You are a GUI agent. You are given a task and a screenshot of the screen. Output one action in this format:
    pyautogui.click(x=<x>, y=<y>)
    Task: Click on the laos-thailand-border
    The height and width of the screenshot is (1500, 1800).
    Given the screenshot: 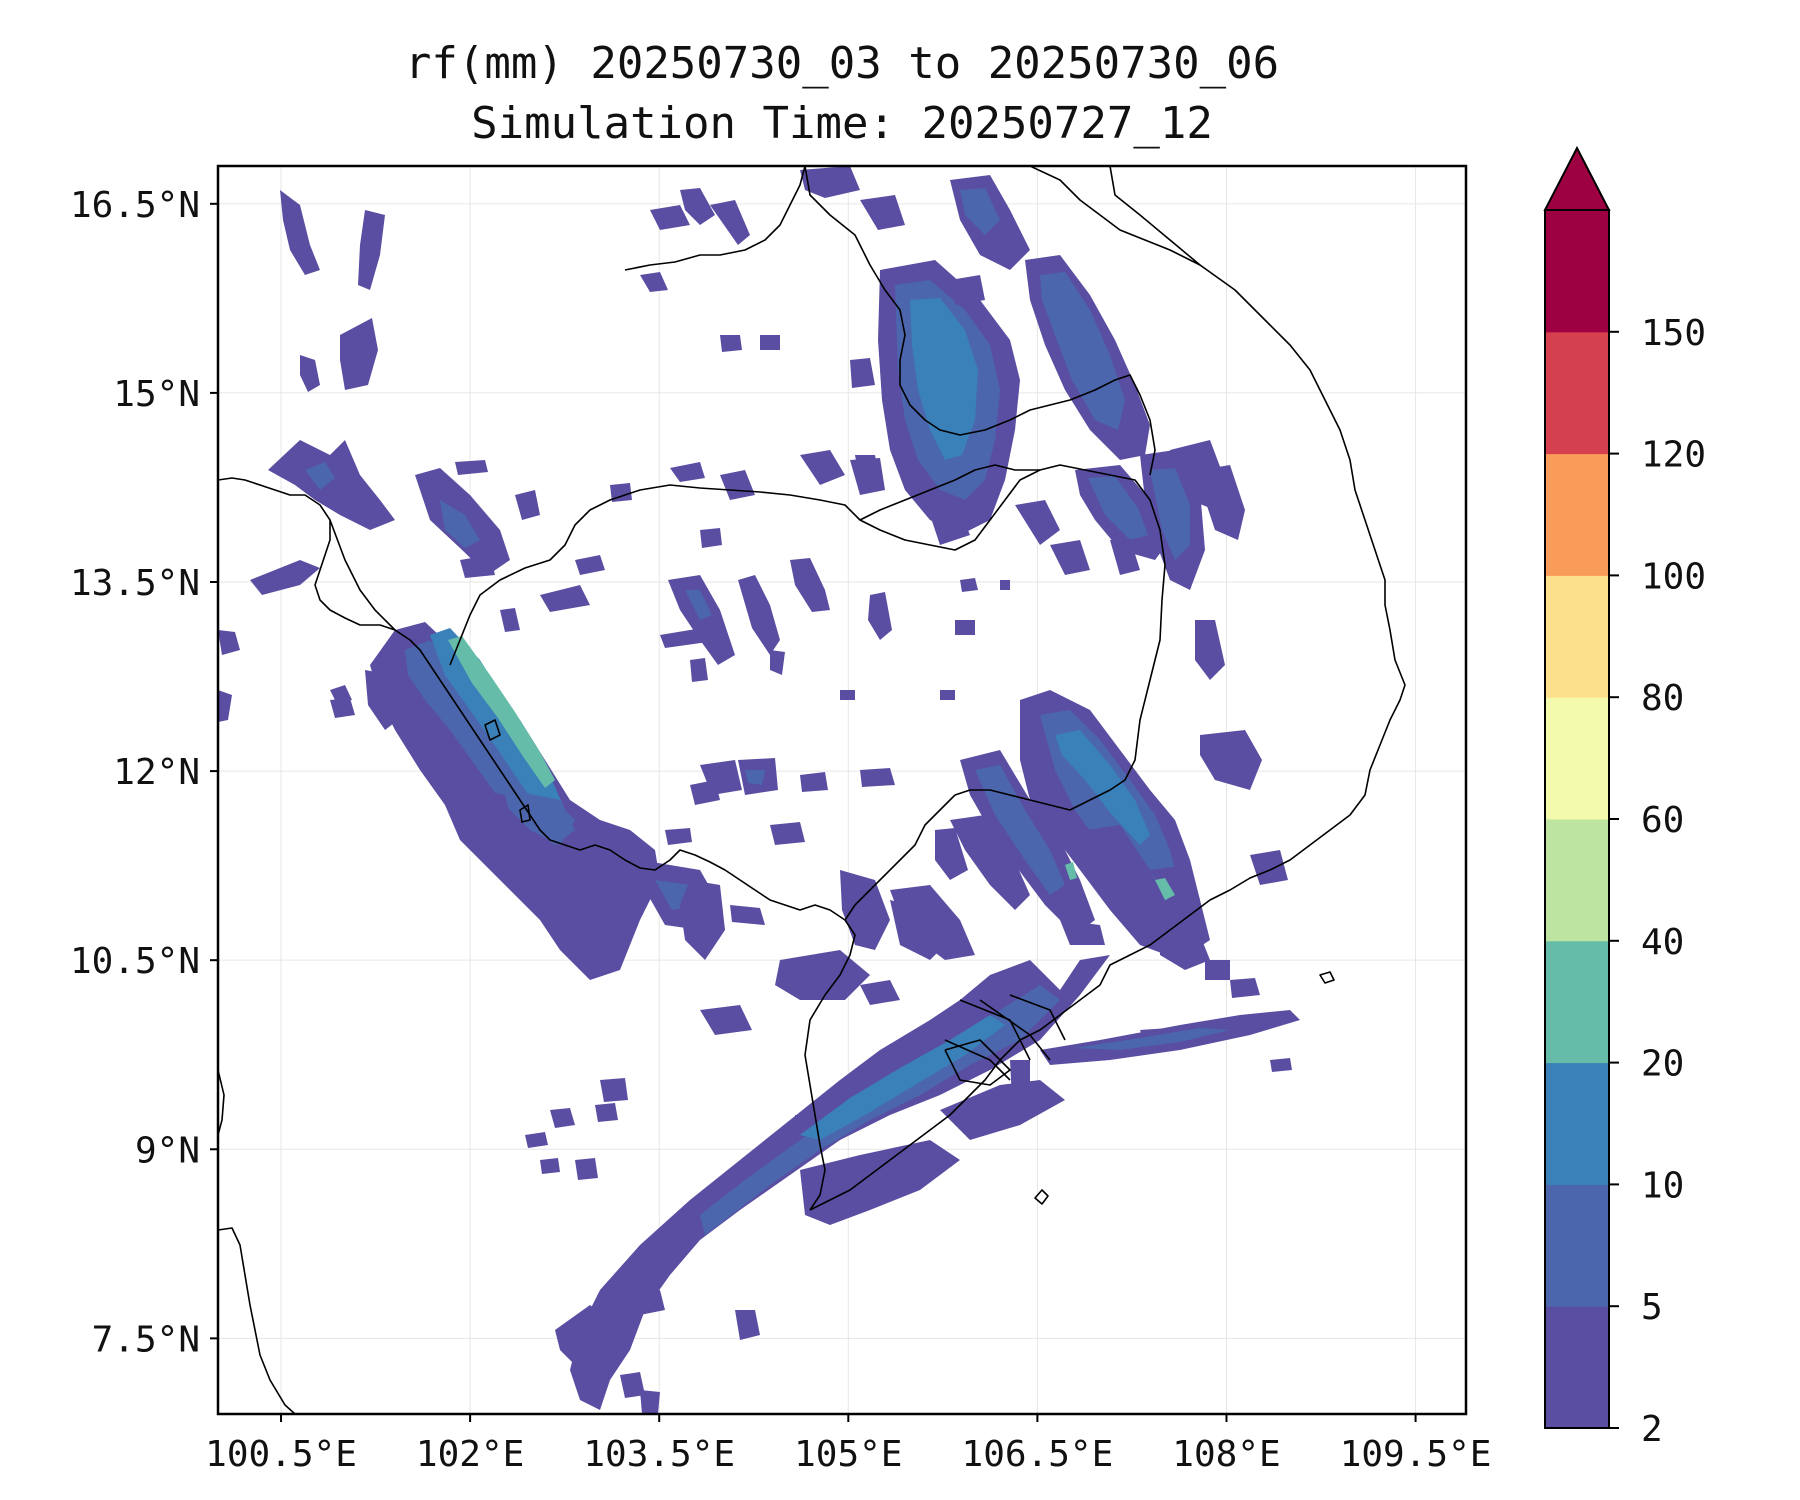 What is the action you would take?
    pyautogui.click(x=715, y=218)
    